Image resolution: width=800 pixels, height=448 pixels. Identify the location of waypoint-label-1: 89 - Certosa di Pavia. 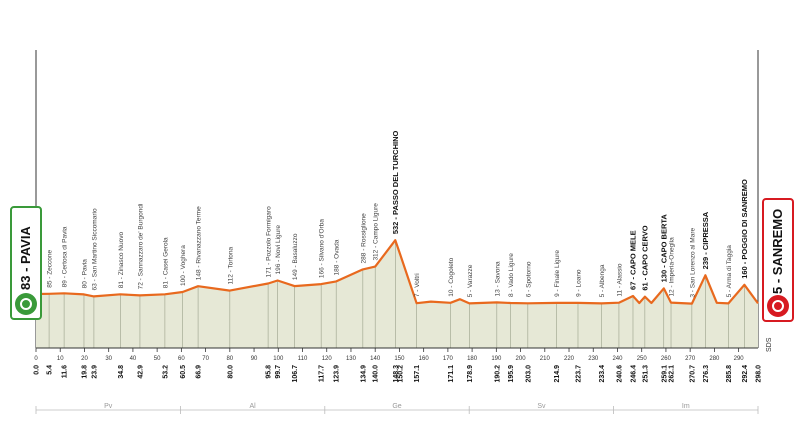
(65, 256).